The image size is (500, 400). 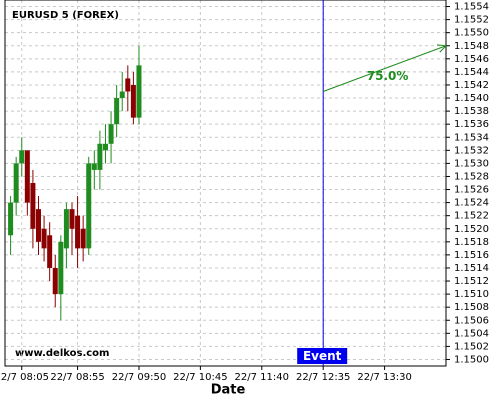 What do you see at coordinates (471, 268) in the screenshot?
I see `y-tick-label: 1.1514` at bounding box center [471, 268].